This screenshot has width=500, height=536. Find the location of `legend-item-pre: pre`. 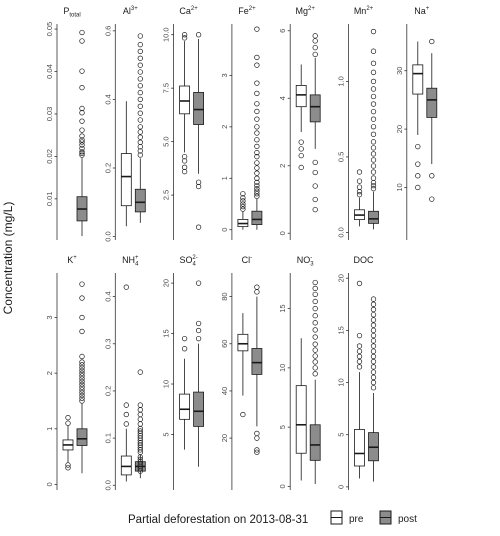

legend-item-pre: pre is located at coordinates (347, 517).